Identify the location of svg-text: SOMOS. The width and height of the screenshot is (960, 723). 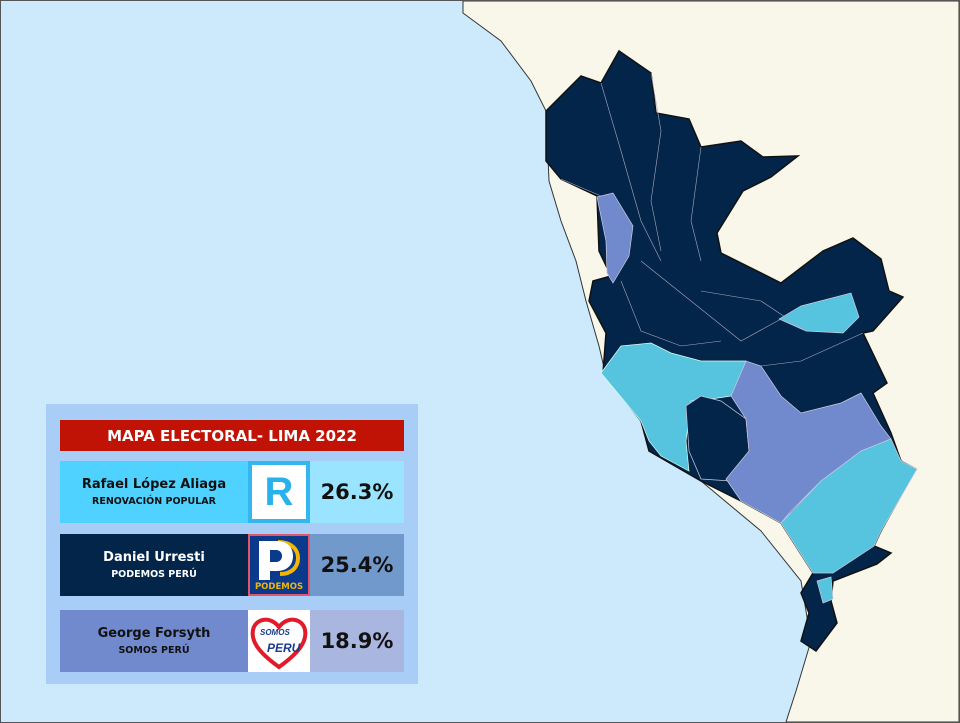
(275, 632).